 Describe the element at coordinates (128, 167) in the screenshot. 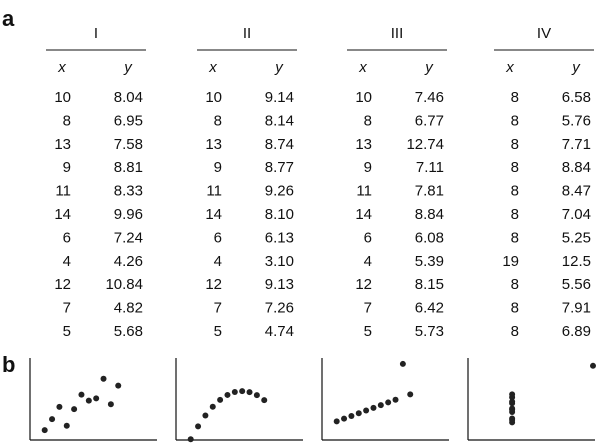

I see `y-cell: 8.81` at that location.